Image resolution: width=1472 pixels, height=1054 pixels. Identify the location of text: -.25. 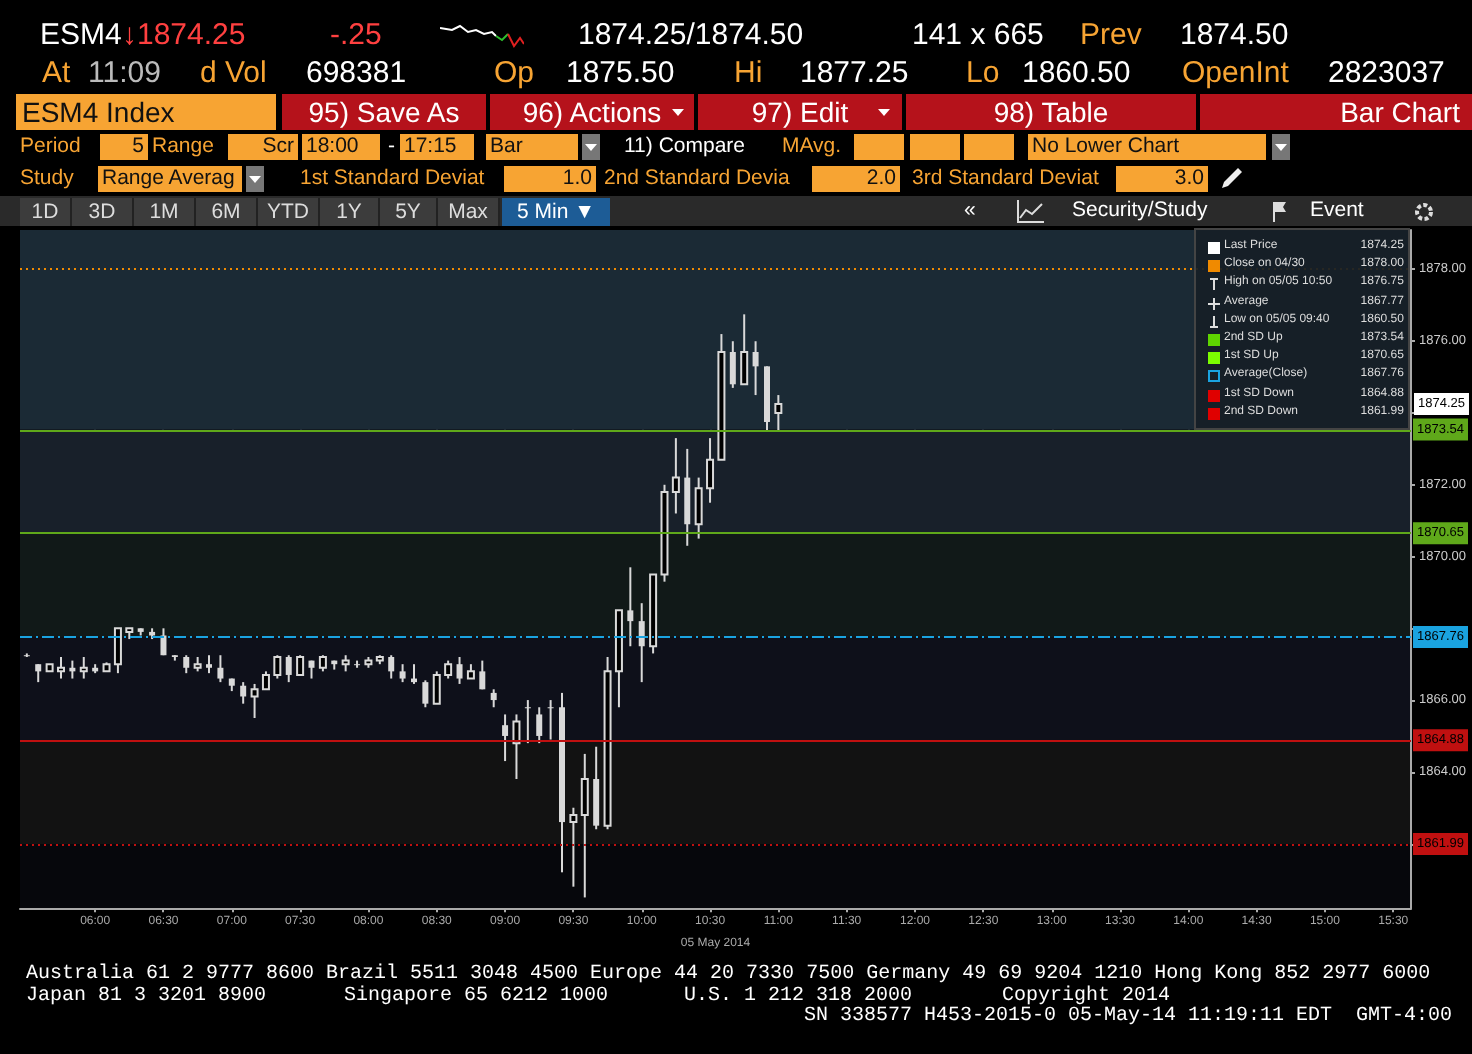
(356, 35).